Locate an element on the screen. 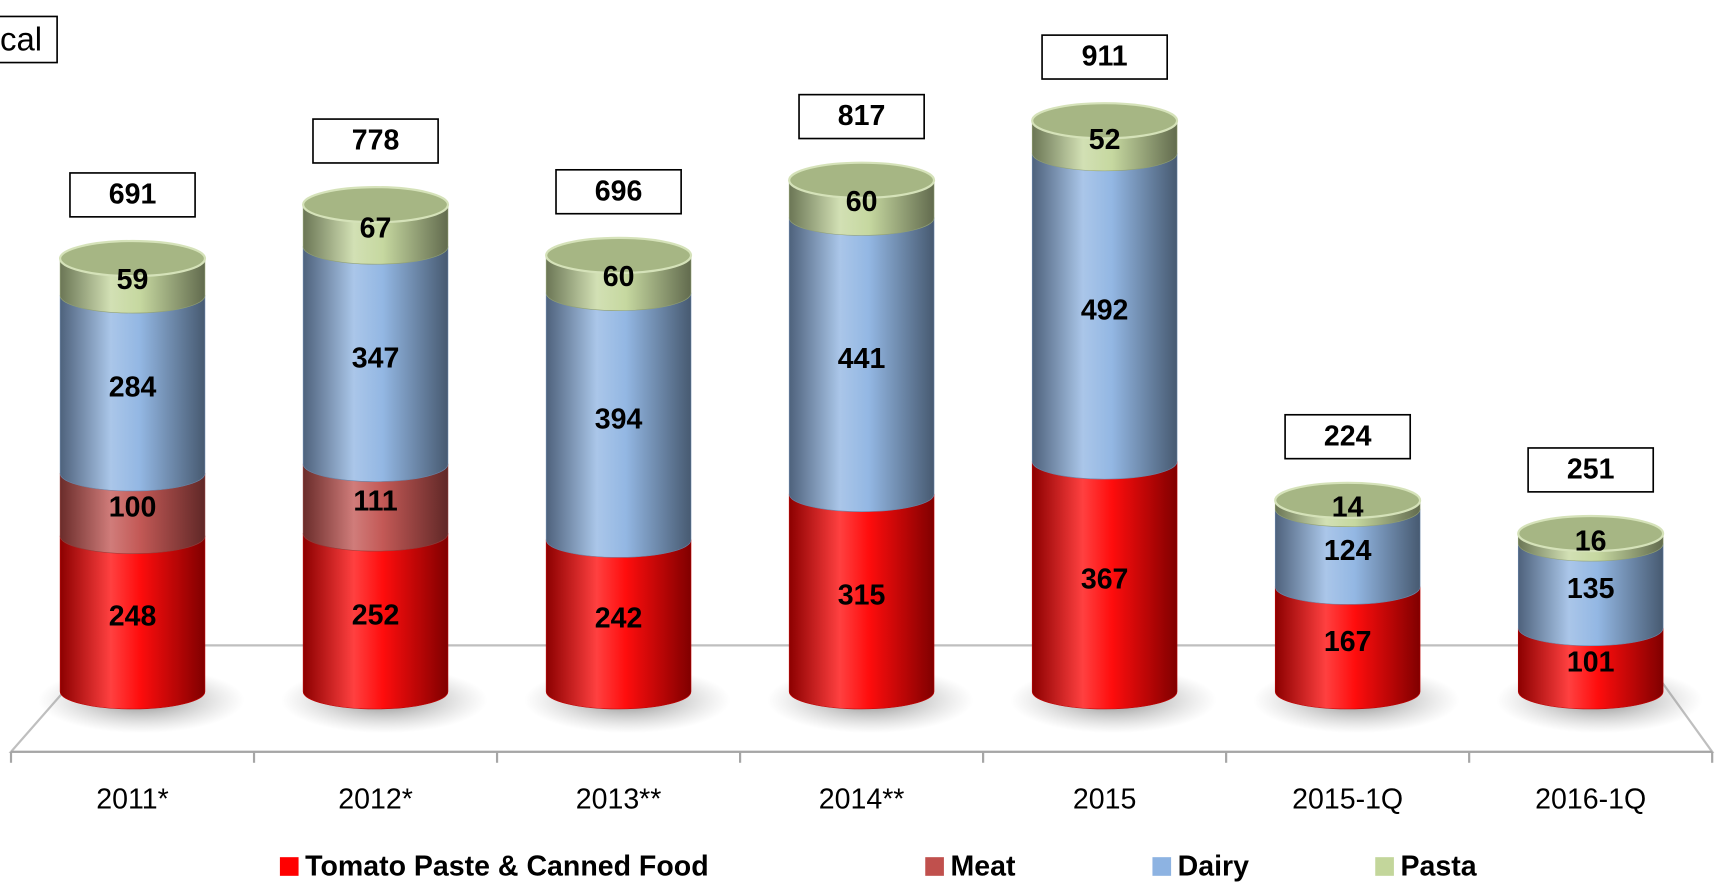 The image size is (1721, 889). data-label: 367 is located at coordinates (1105, 579).